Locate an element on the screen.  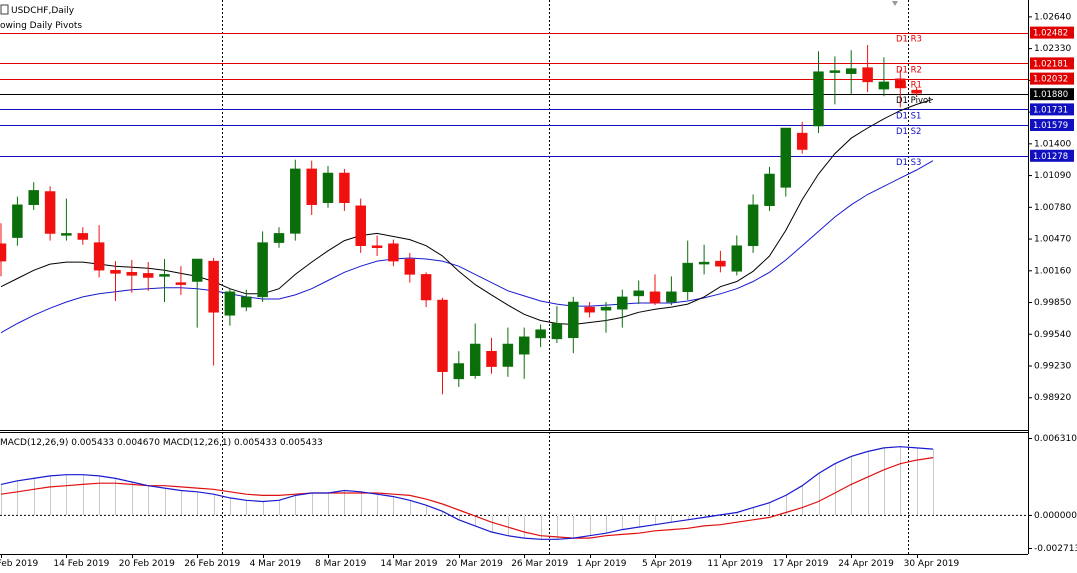
macd-main-line is located at coordinates (467, 493).